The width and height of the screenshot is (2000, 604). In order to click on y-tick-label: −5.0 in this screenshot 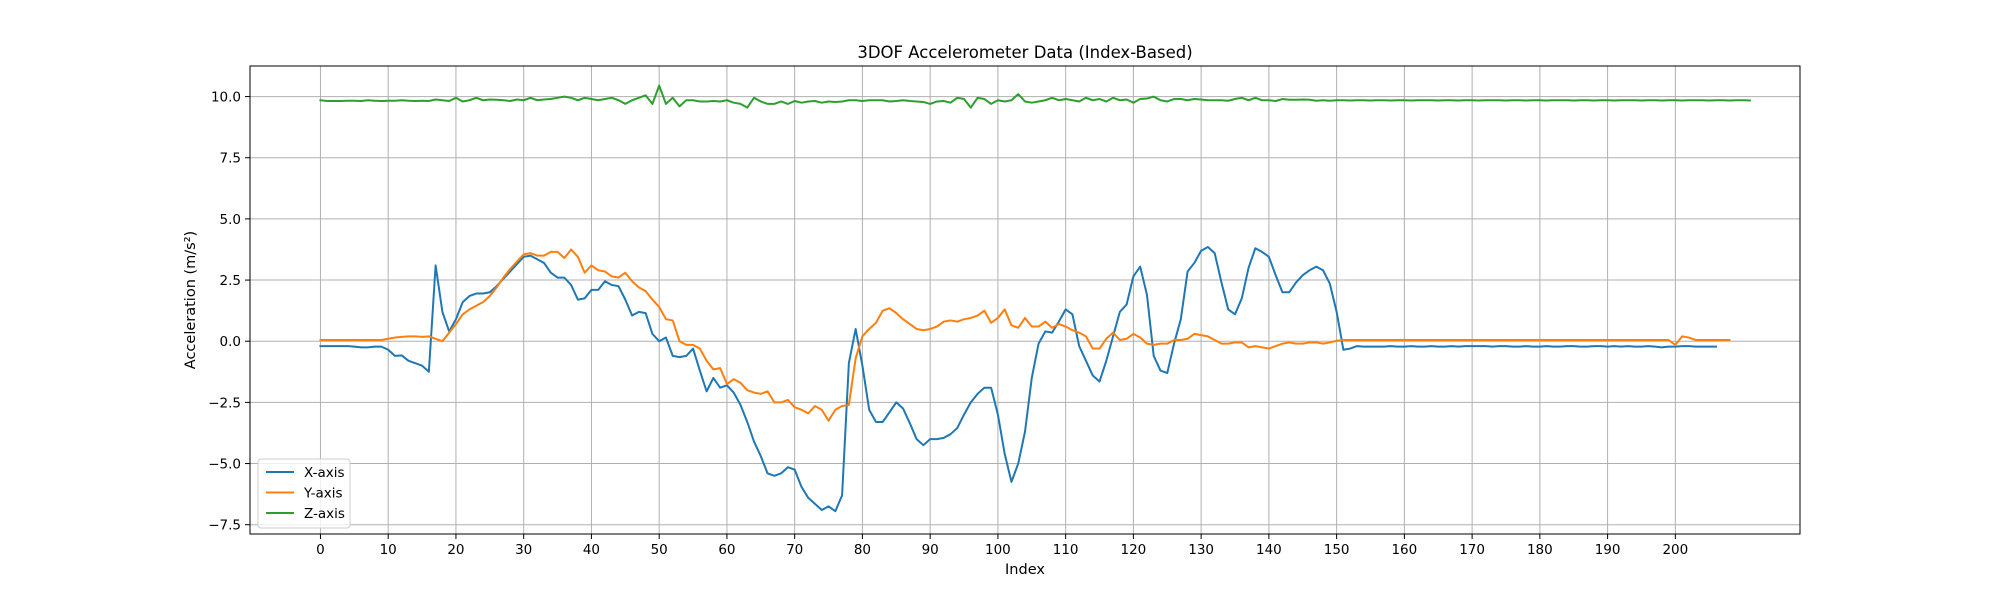, I will do `click(224, 465)`.